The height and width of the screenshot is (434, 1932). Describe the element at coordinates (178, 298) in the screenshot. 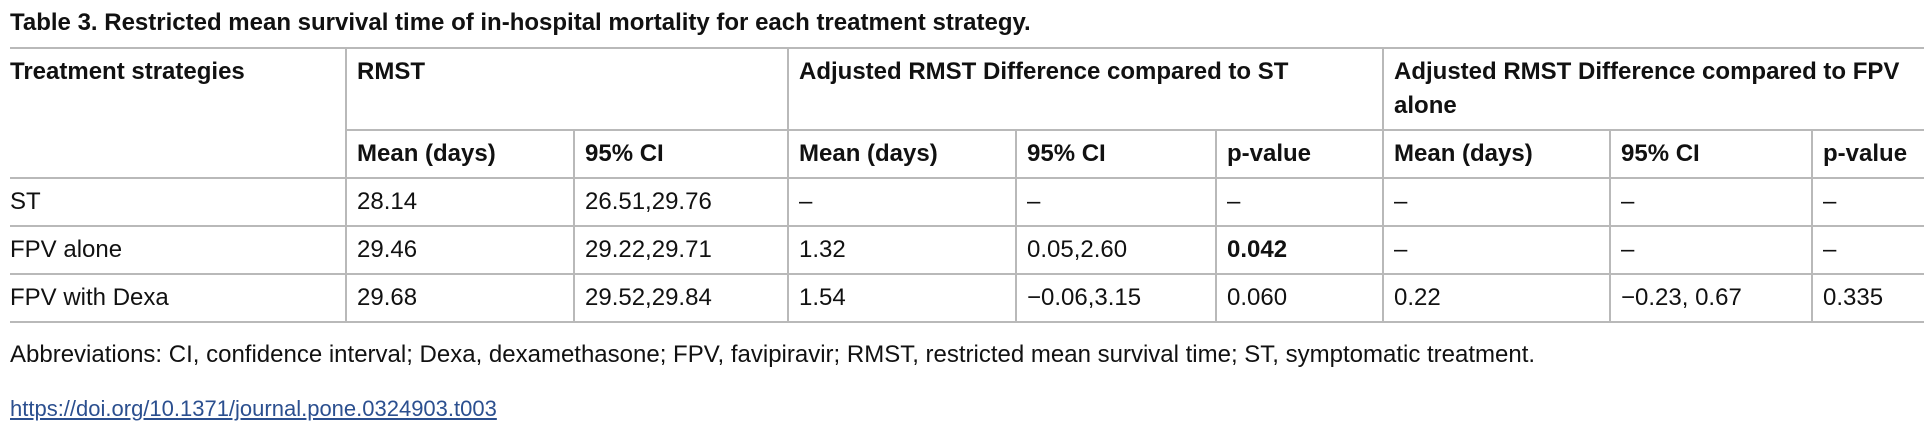

I see `cell-treatment: FPV with Dexa` at that location.